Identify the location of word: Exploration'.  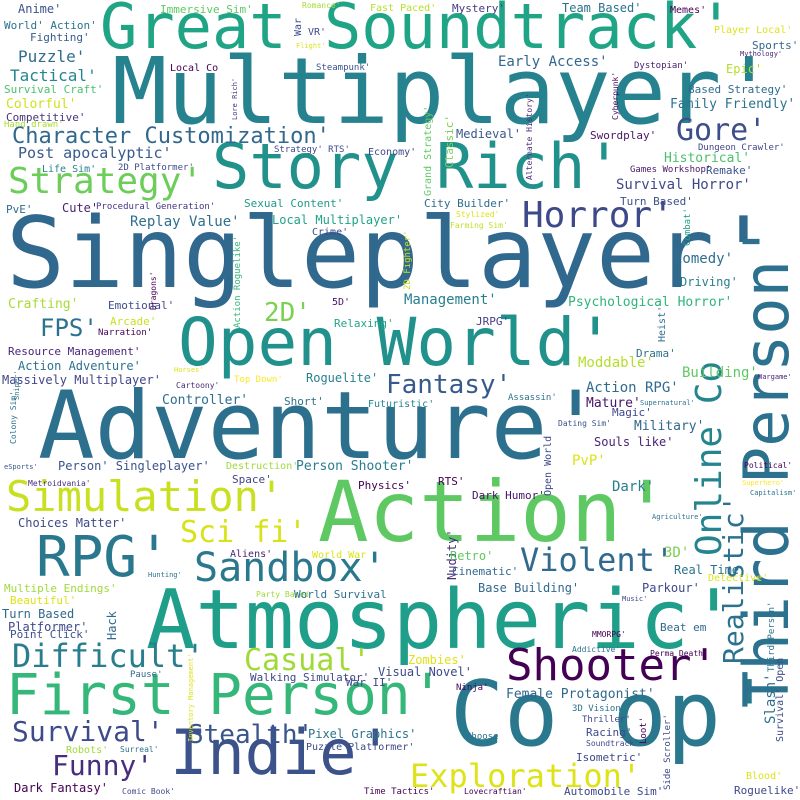
(526, 776).